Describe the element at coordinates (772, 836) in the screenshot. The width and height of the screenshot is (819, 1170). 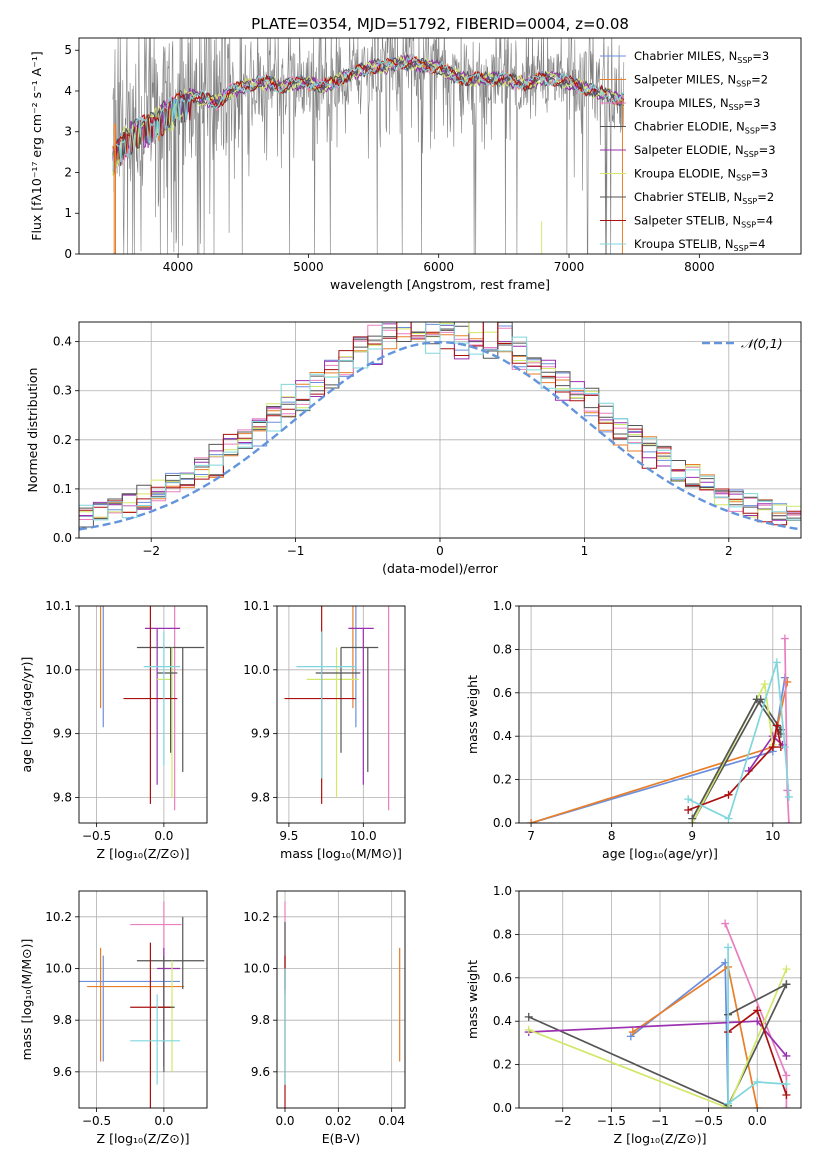
I see `x-tick-label: 10` at that location.